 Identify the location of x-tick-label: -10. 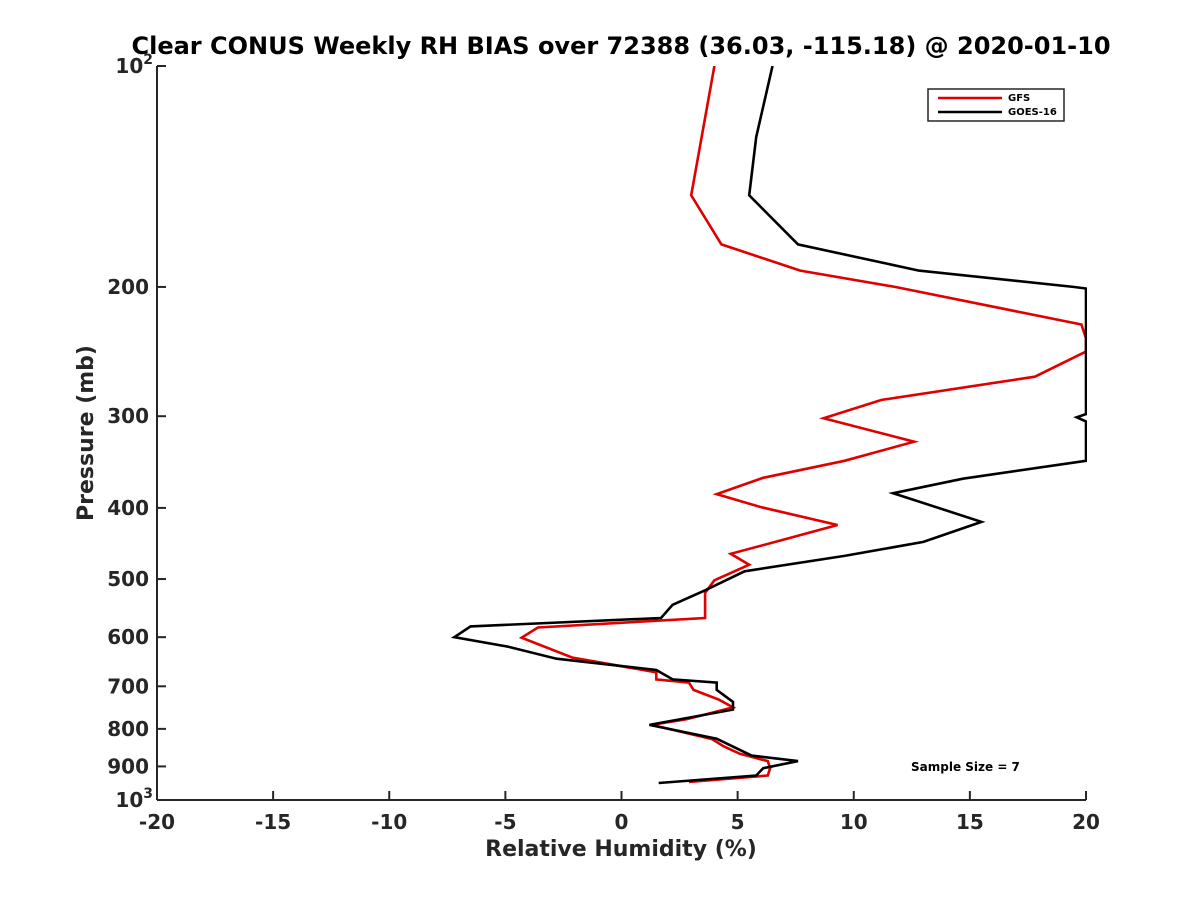
(389, 822).